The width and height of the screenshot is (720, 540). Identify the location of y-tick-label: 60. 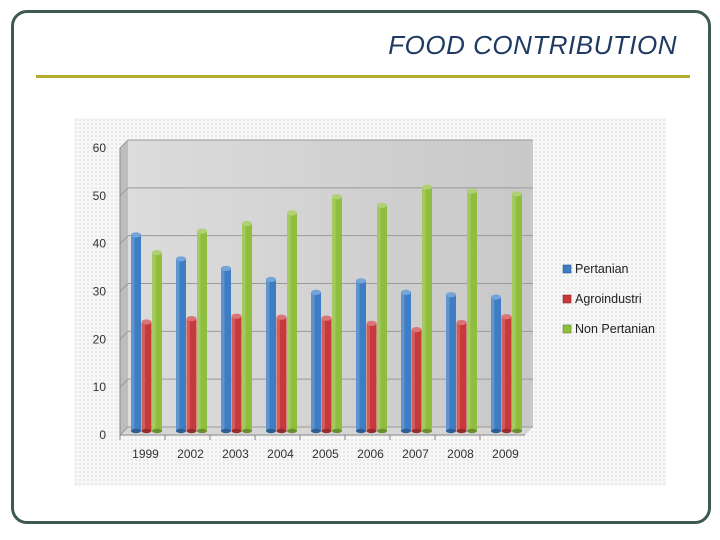
(100, 148).